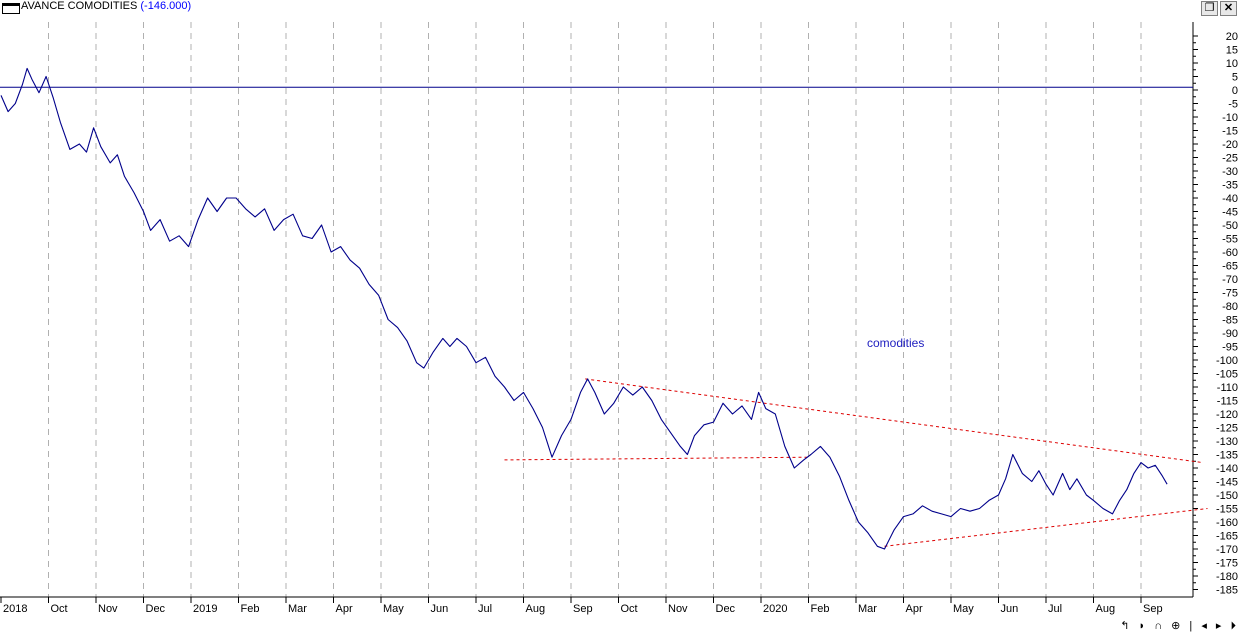 The width and height of the screenshot is (1243, 634). Describe the element at coordinates (1227, 388) in the screenshot. I see `y-tick-label: -110` at that location.